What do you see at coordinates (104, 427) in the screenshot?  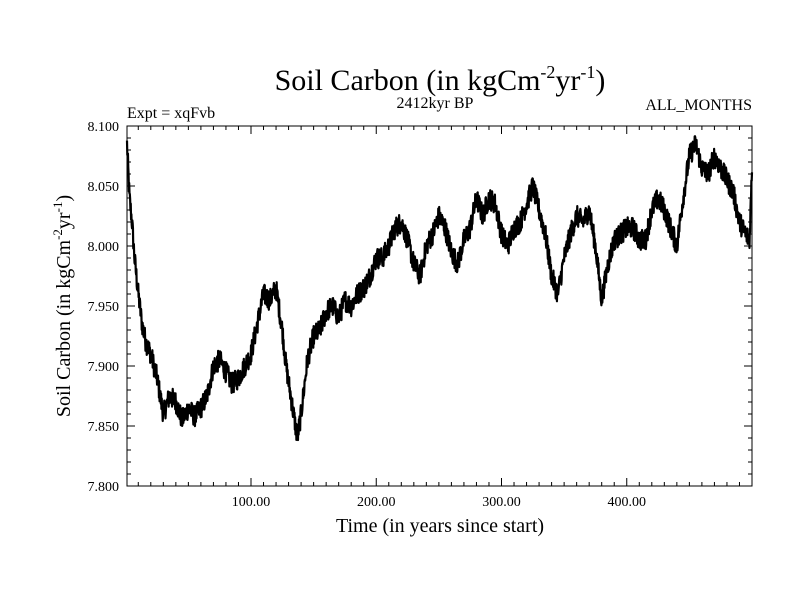 I see `y-tick-label: 7.850` at bounding box center [104, 427].